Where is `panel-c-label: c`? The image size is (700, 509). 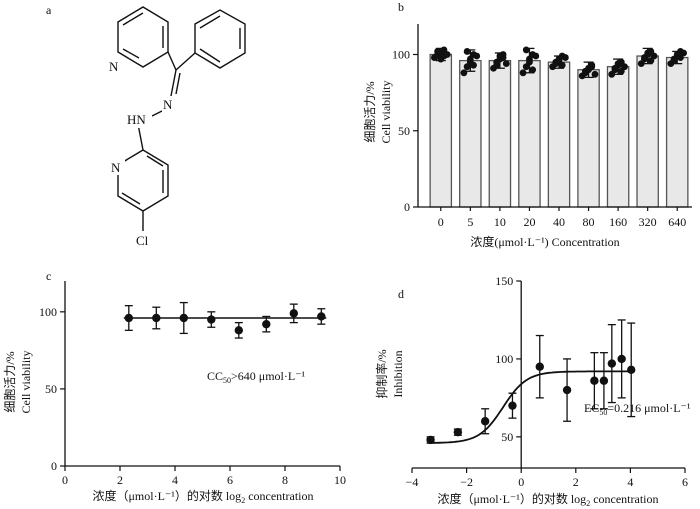
panel-c-label: c is located at coordinates (48, 276).